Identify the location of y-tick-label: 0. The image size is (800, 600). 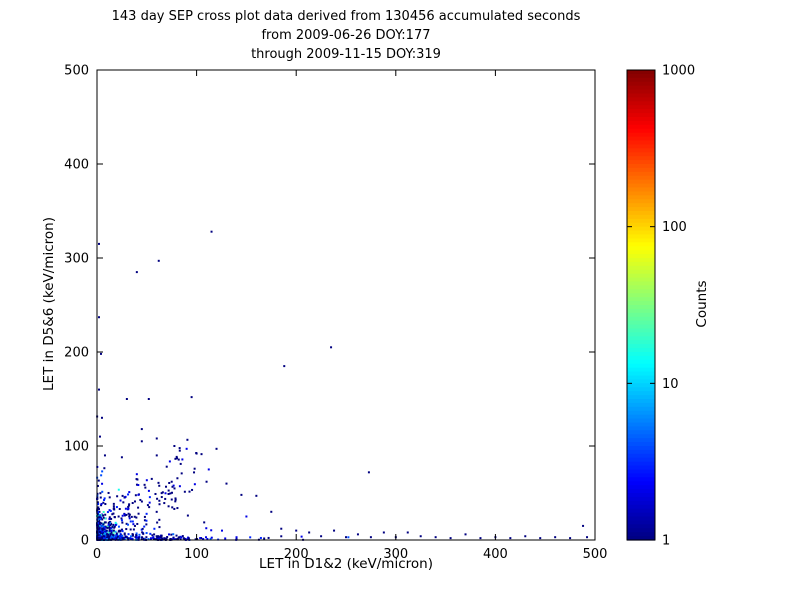
(85, 541).